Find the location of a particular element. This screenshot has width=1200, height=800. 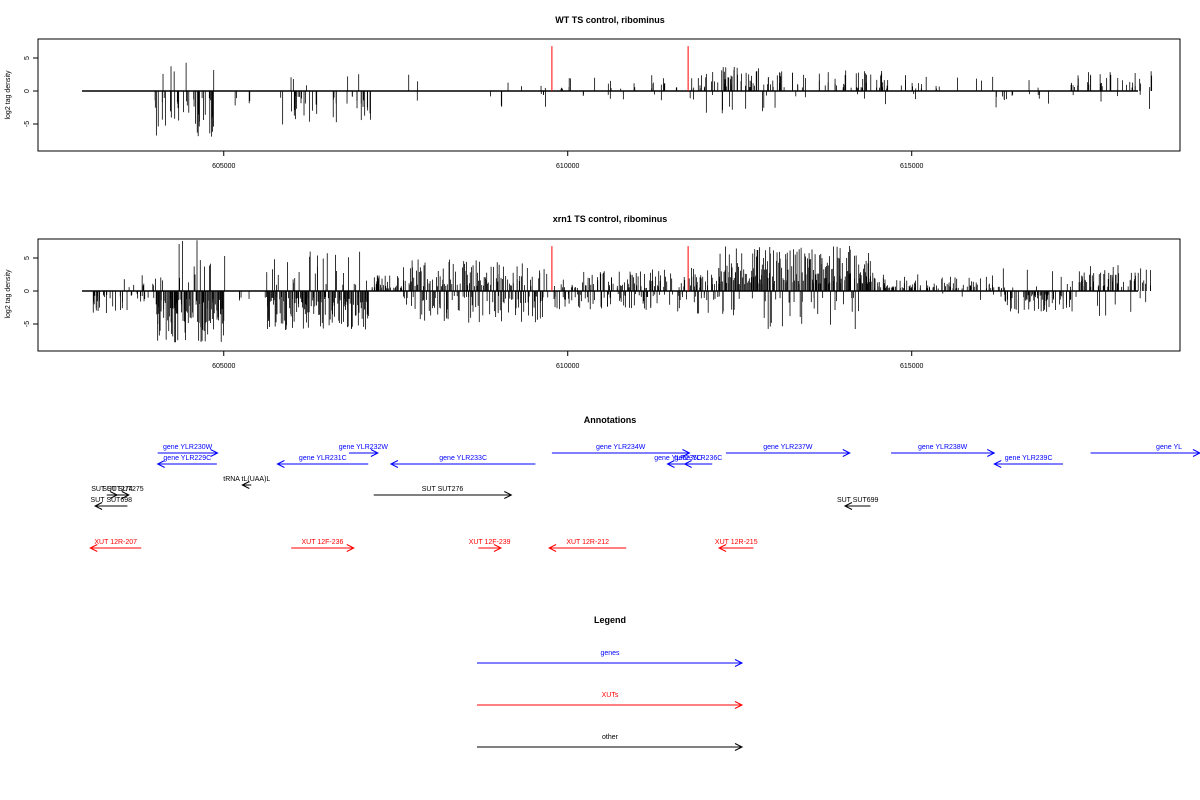

legend-entries: genes XUTs other is located at coordinates (610, 700).